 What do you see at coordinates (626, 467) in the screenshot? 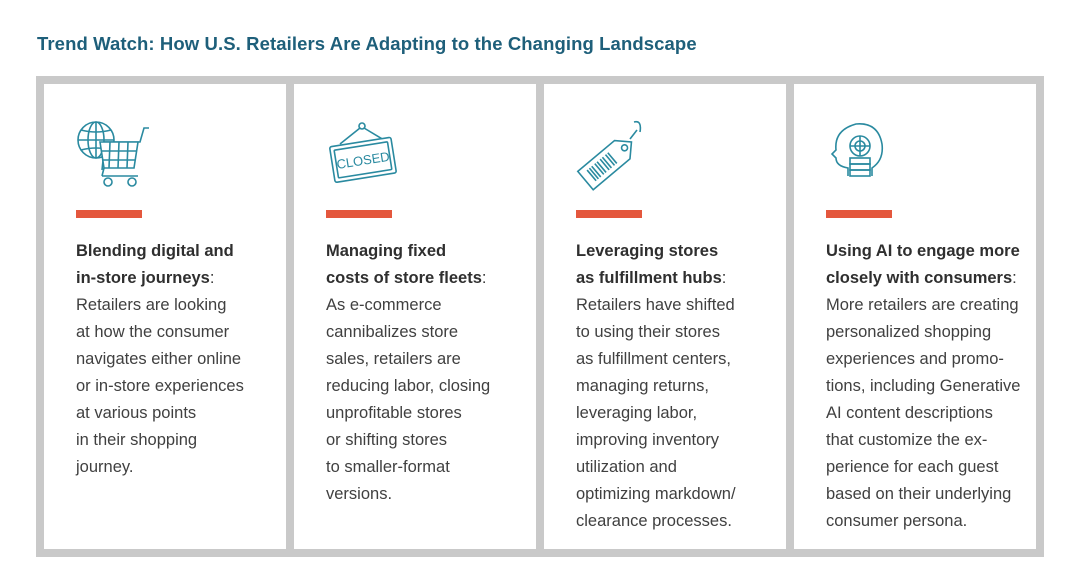
I see `body-line: utilization and` at bounding box center [626, 467].